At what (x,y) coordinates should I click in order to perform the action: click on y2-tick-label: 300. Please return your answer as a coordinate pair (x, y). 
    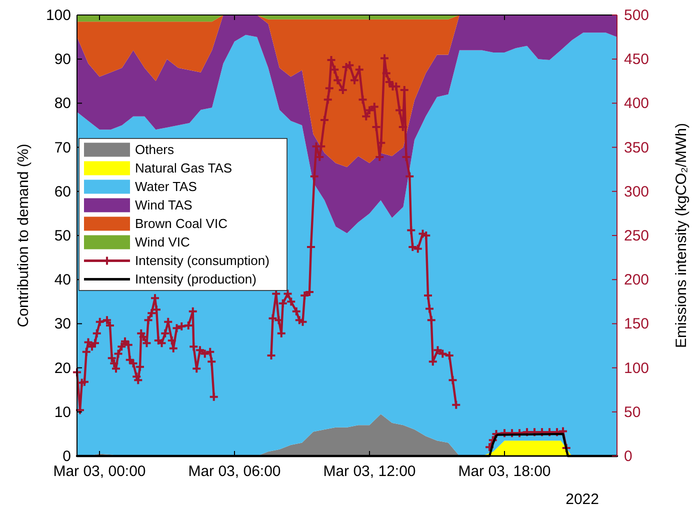
    Looking at the image, I should click on (637, 191).